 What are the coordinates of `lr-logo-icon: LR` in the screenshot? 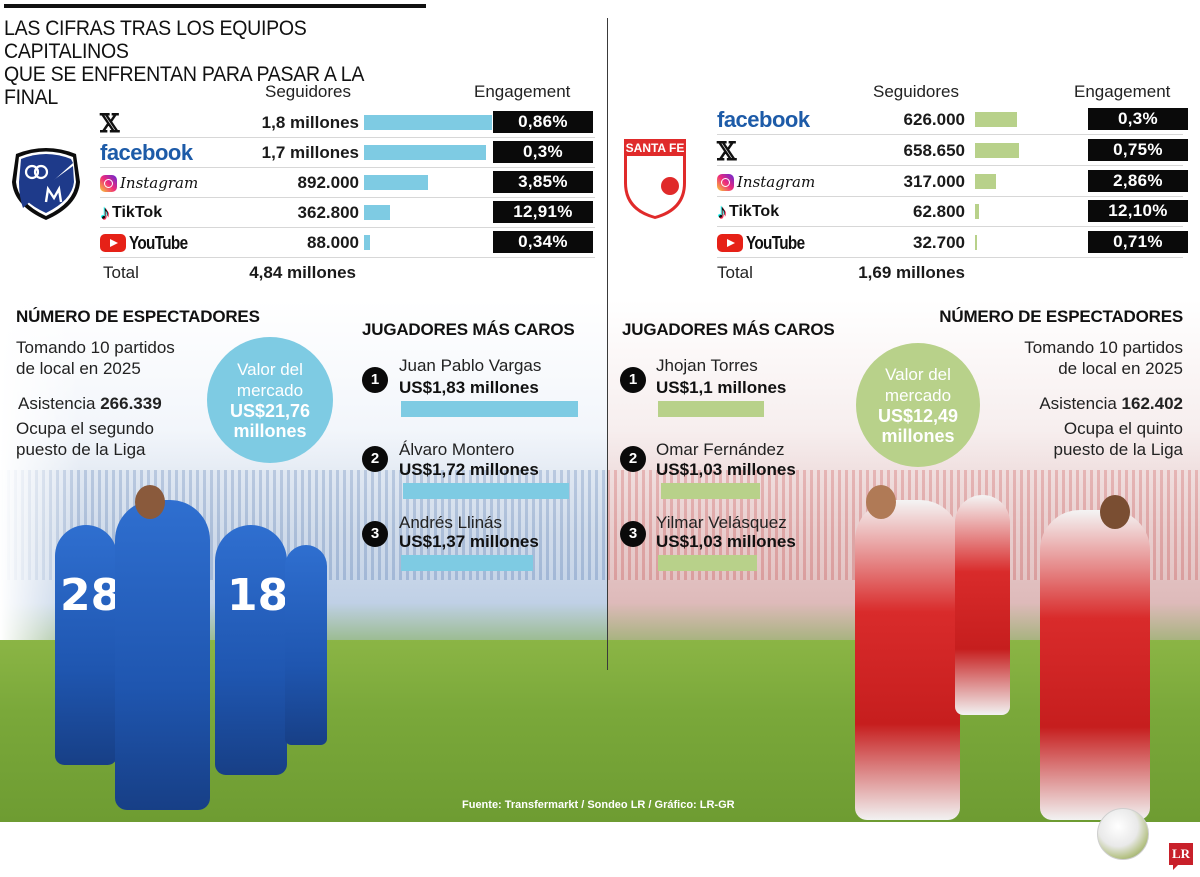 It's located at (1181, 856).